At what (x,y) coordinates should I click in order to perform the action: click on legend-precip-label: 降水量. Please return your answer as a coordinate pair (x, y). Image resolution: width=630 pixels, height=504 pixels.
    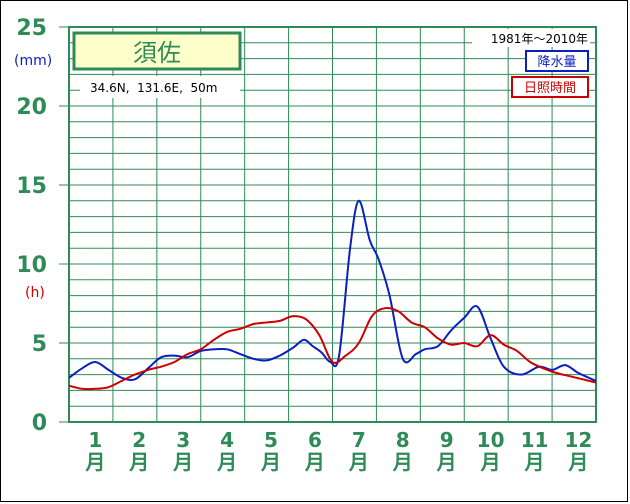
    Looking at the image, I should click on (556, 62).